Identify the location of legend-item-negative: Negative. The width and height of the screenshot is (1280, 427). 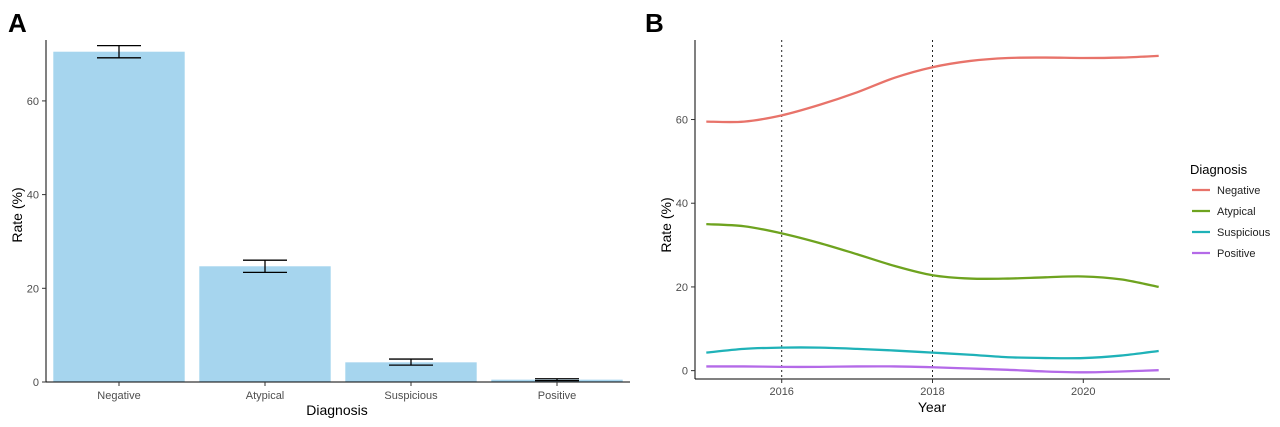
(1226, 191).